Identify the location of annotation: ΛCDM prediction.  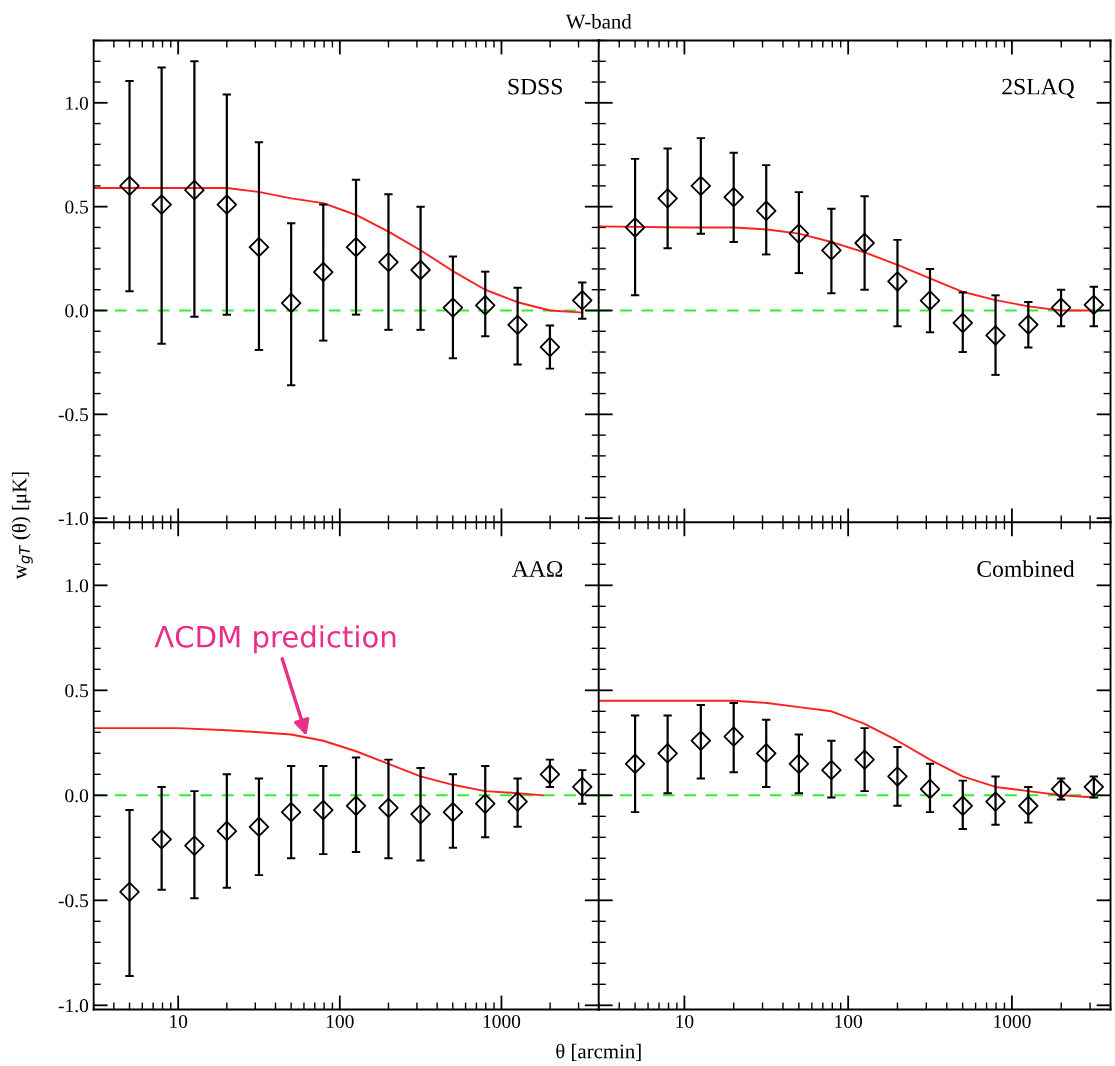
(275, 639).